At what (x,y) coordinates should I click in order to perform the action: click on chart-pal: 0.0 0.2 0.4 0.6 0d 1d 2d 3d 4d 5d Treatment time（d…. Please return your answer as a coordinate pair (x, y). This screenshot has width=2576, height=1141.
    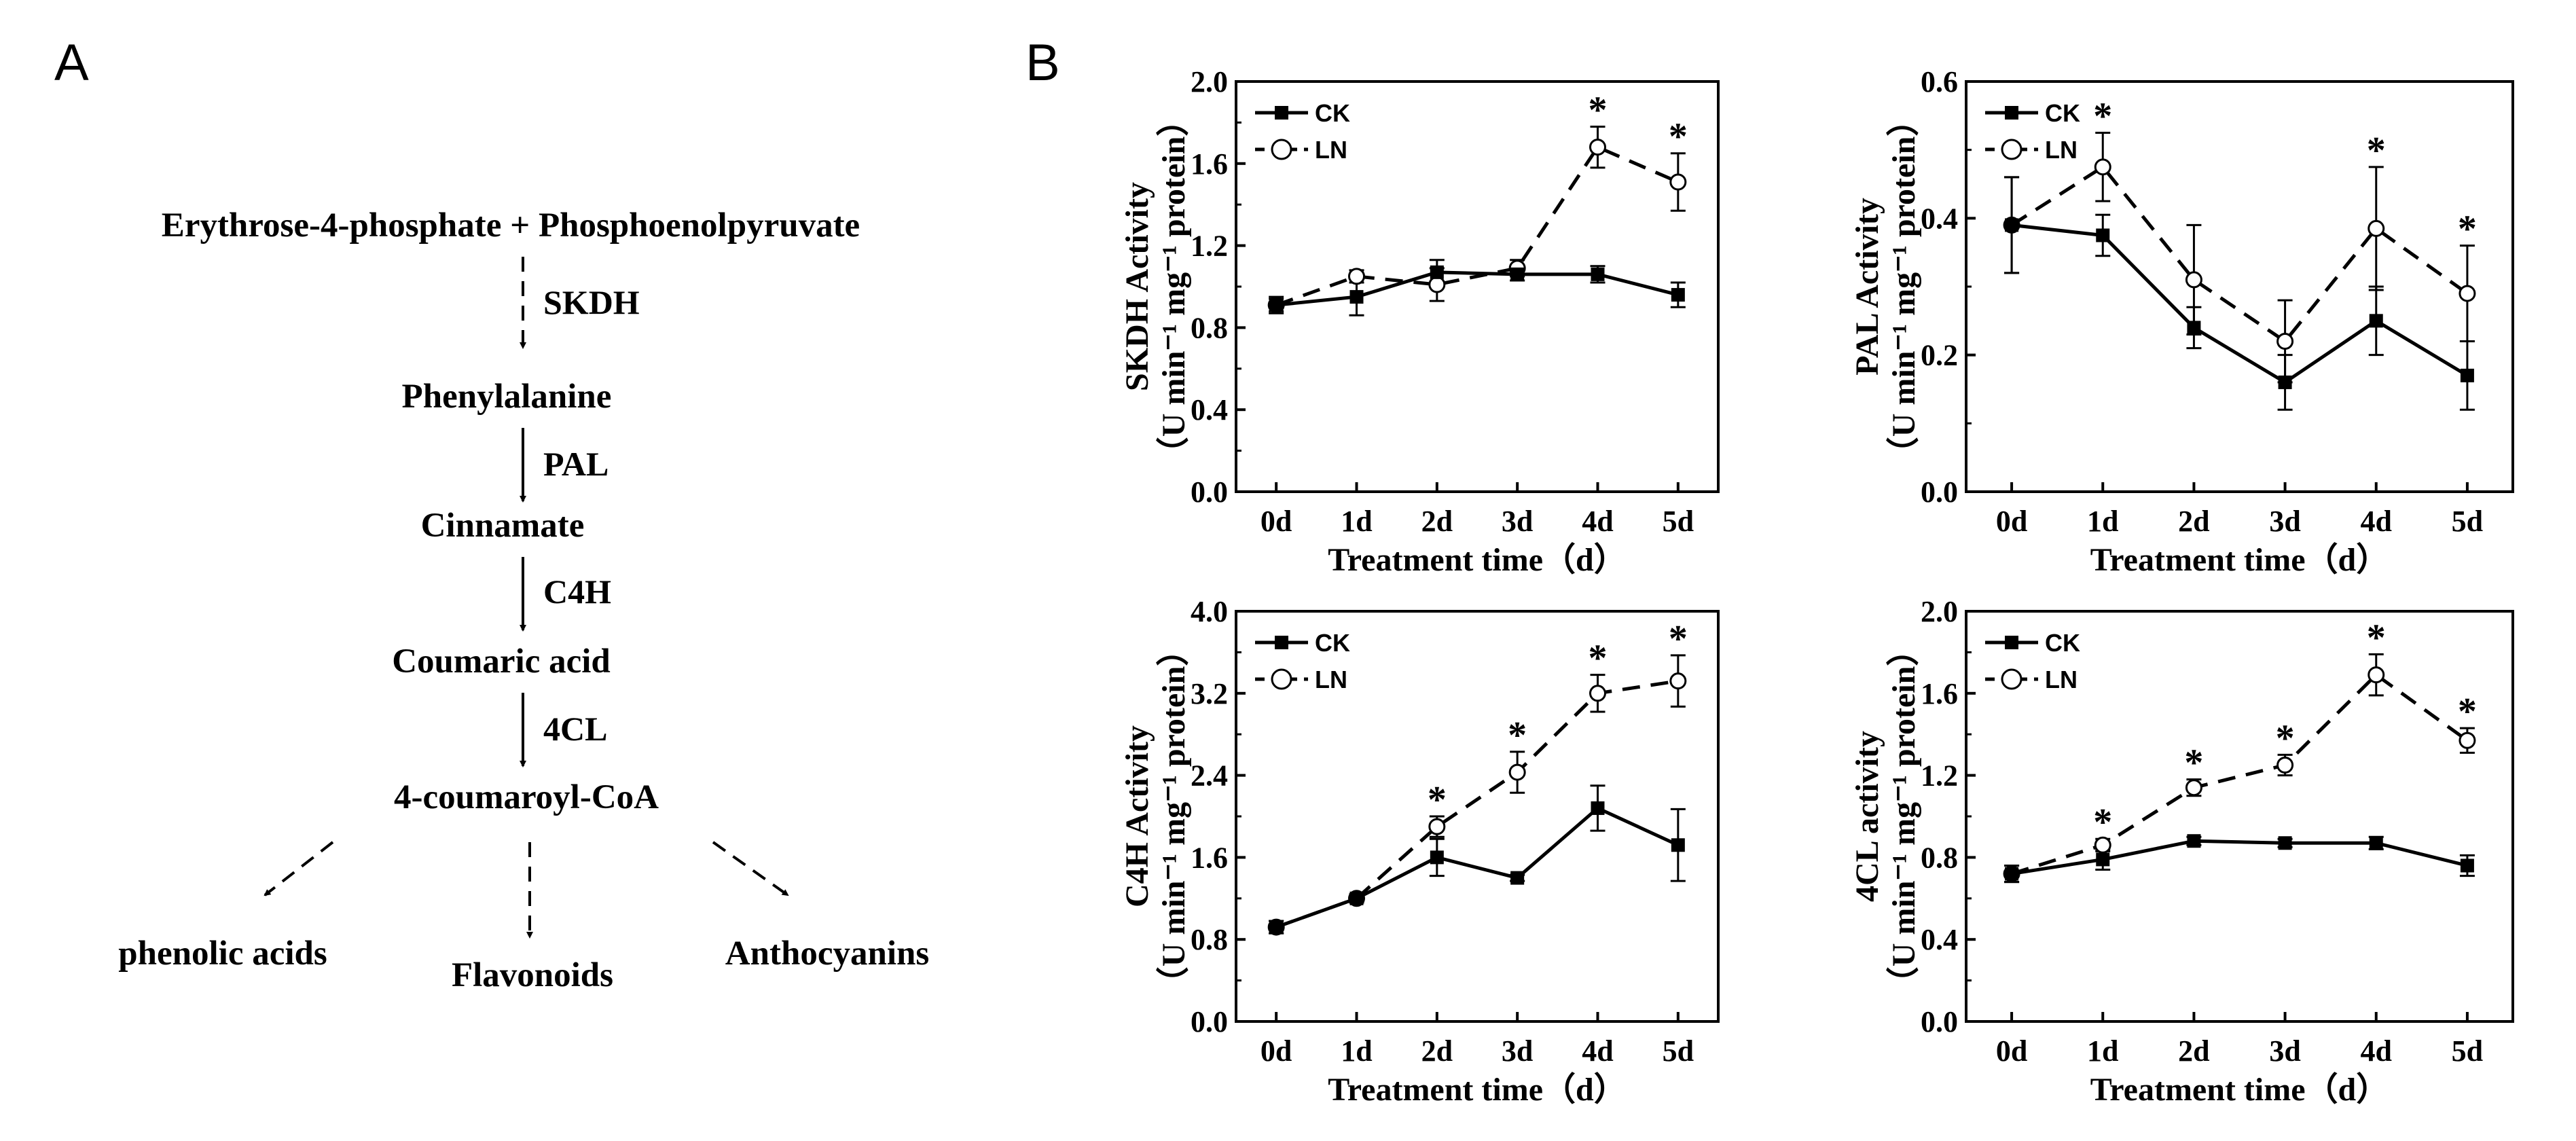
    Looking at the image, I should click on (2181, 321).